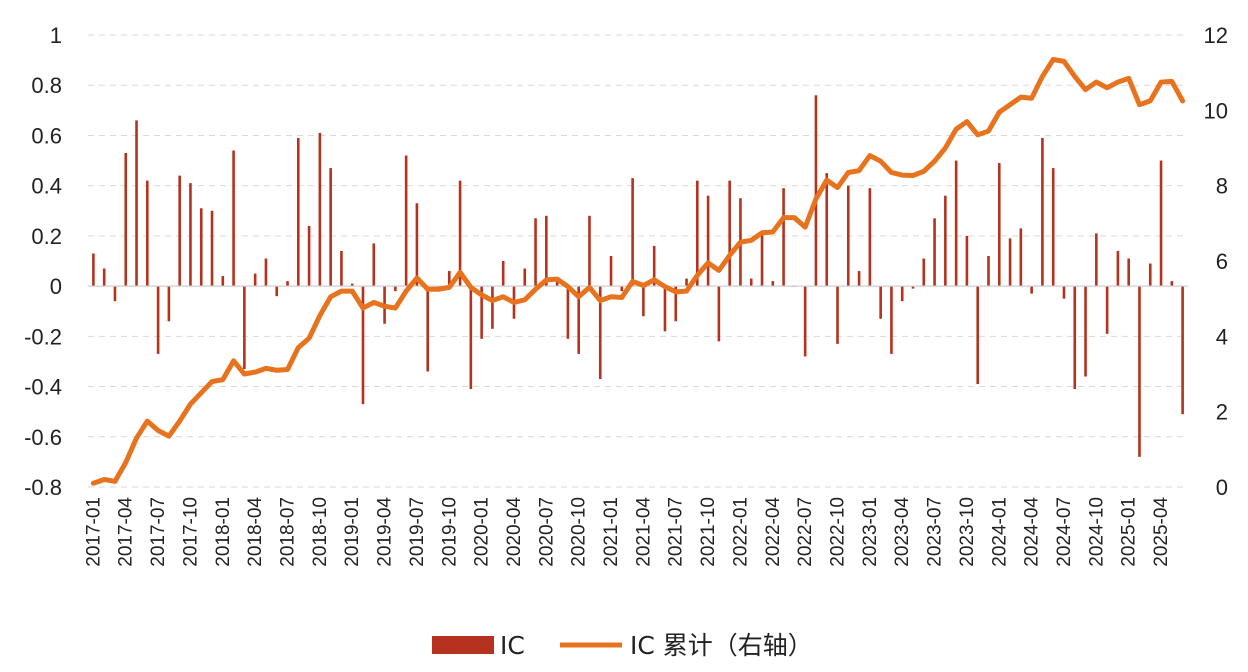 Image resolution: width=1248 pixels, height=672 pixels. What do you see at coordinates (967, 532) in the screenshot?
I see `x-tick-label: 2023-10` at bounding box center [967, 532].